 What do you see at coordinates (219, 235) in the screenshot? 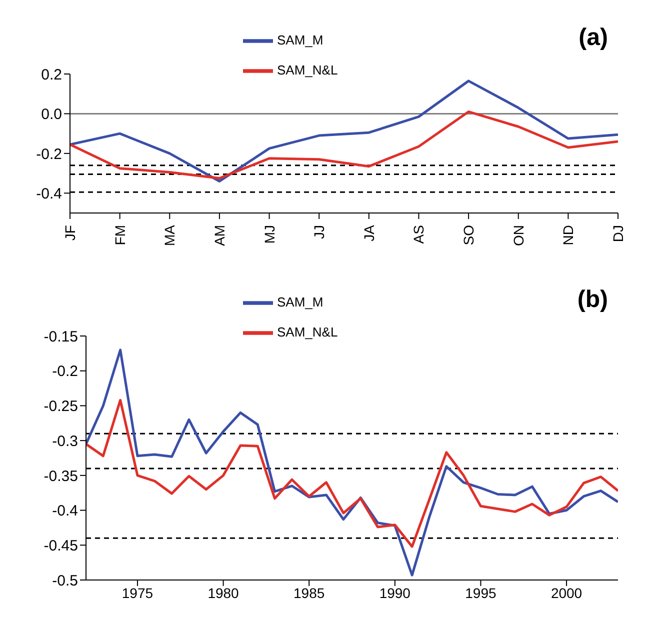
I see `x-tick-label: AM` at bounding box center [219, 235].